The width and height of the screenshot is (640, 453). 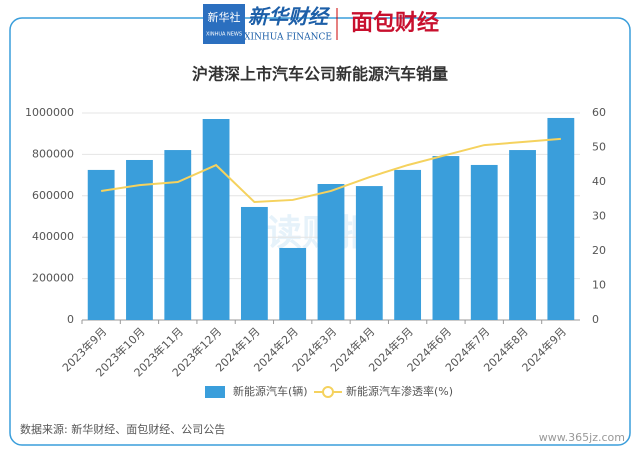 What do you see at coordinates (224, 17) in the screenshot?
I see `logo: 新华社` at bounding box center [224, 17].